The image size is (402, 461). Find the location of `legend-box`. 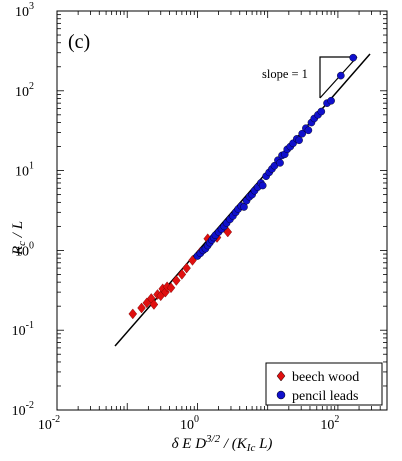

legend-box is located at coordinates (324, 384).